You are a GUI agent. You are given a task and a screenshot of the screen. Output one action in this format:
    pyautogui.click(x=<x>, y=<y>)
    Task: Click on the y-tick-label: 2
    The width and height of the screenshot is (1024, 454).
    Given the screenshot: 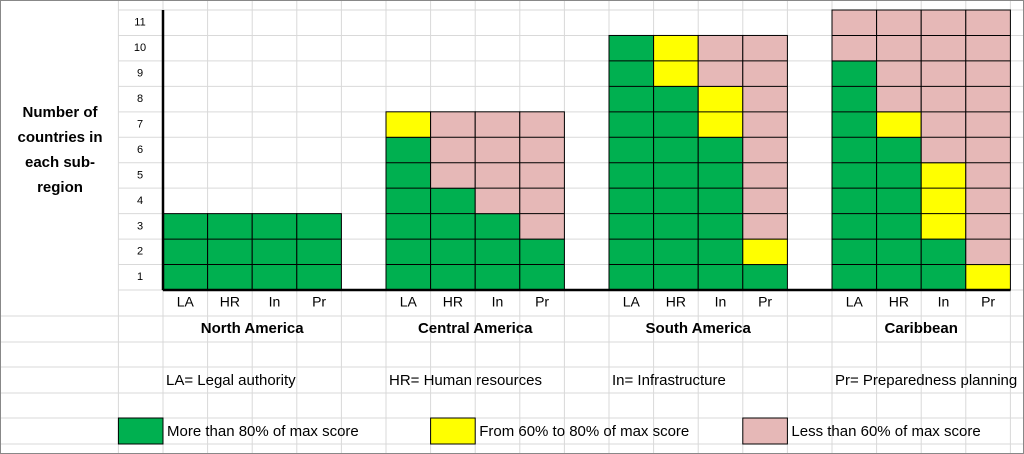 What is the action you would take?
    pyautogui.click(x=140, y=252)
    